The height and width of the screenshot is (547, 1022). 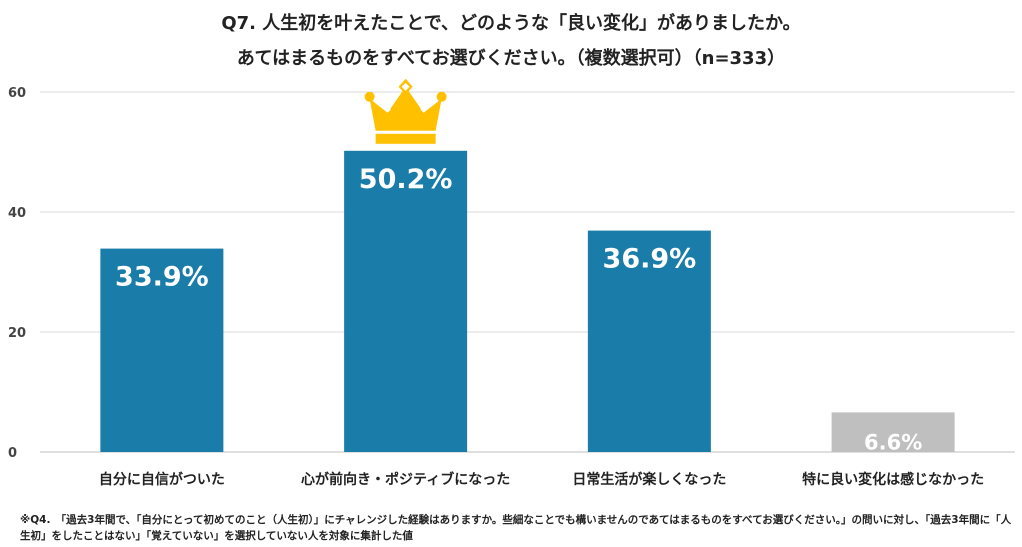 What do you see at coordinates (162, 277) in the screenshot?
I see `data-label: 33.9%` at bounding box center [162, 277].